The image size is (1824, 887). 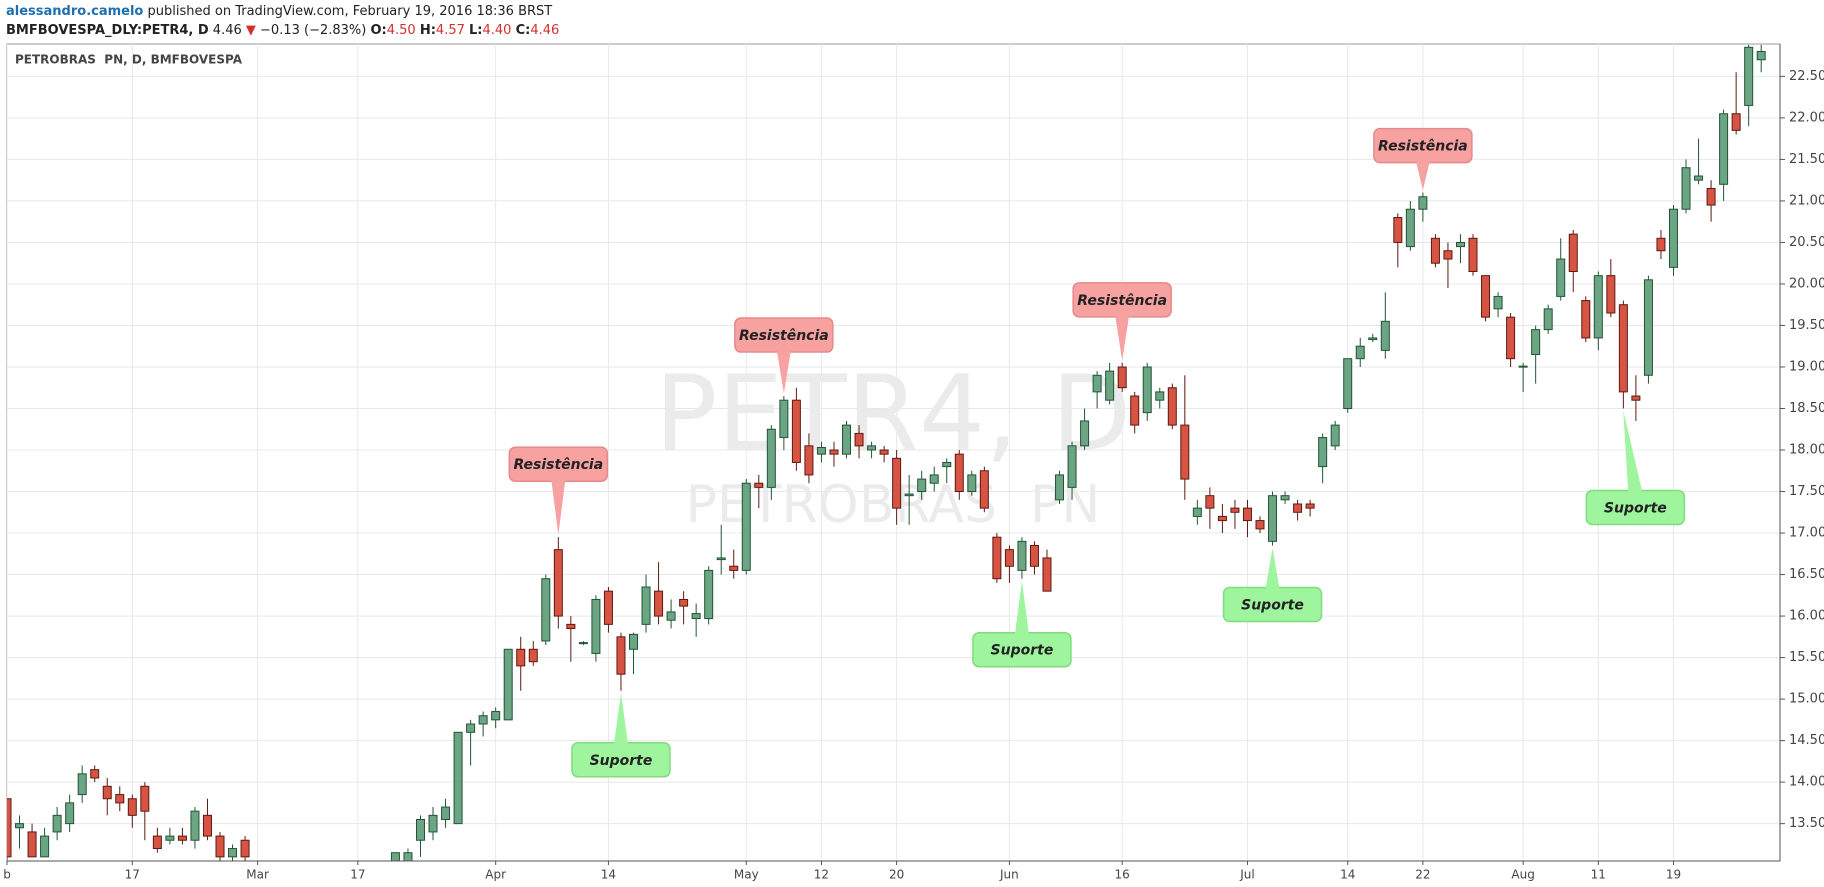 I want to click on x-tick-label: Apr, so click(x=495, y=875).